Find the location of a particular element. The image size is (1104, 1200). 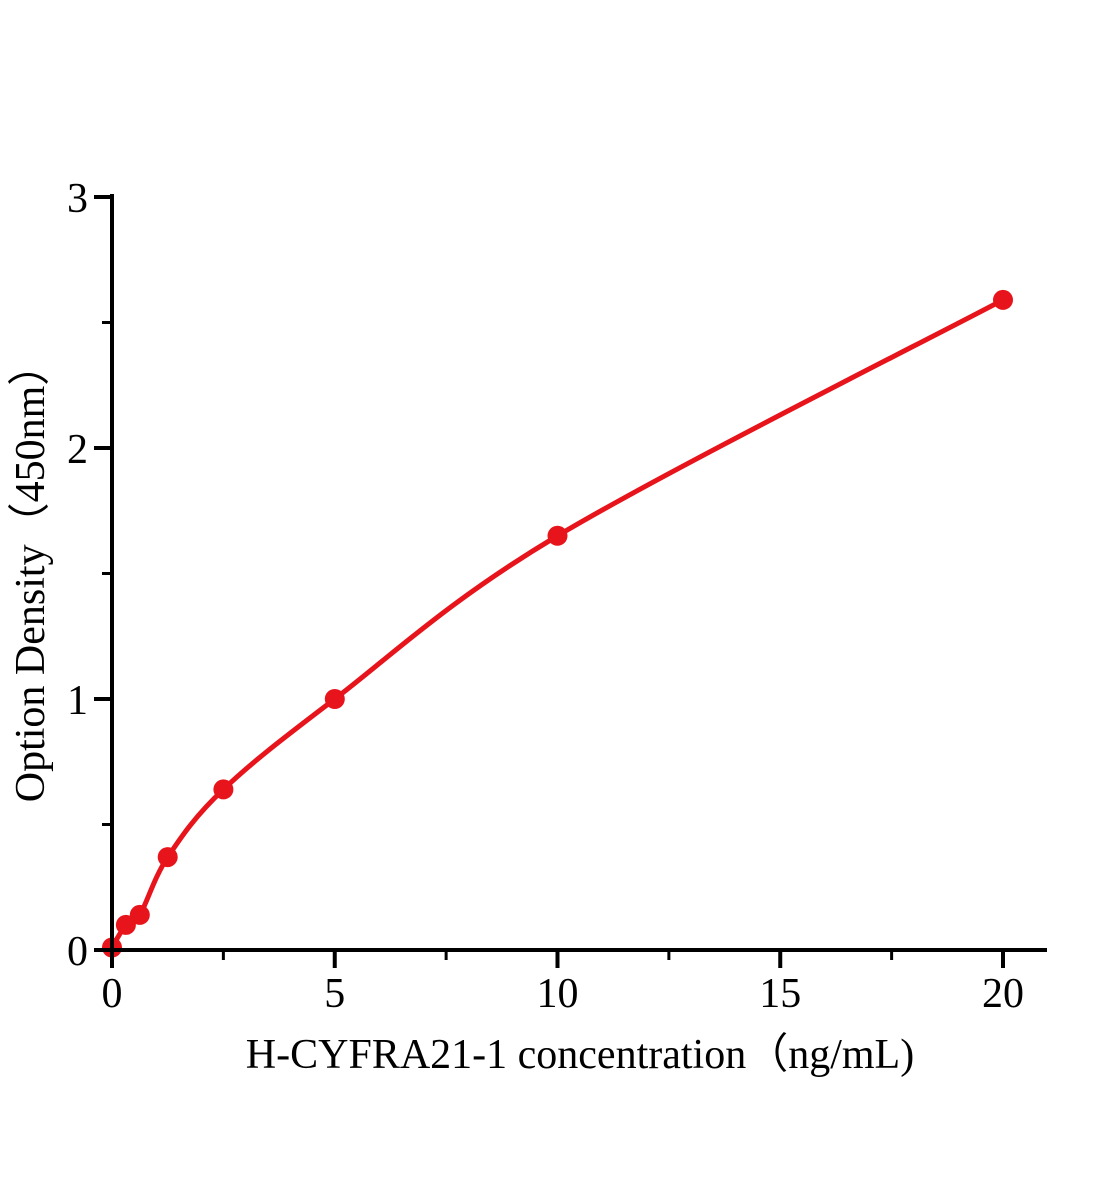

x-tick-label: 20 is located at coordinates (1003, 994).